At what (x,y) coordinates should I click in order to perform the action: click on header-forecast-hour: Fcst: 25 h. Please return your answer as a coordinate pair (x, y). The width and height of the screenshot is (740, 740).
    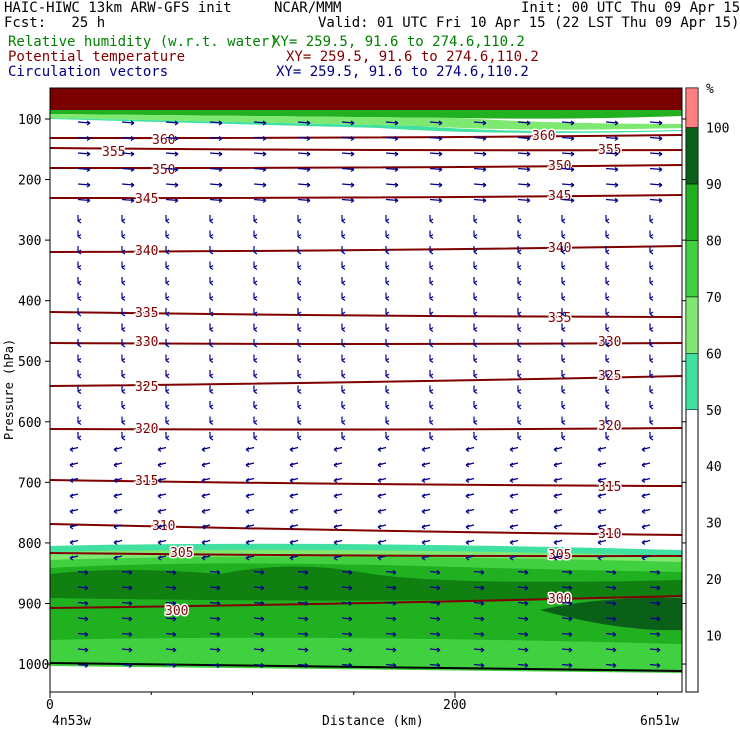
    Looking at the image, I should click on (55, 23).